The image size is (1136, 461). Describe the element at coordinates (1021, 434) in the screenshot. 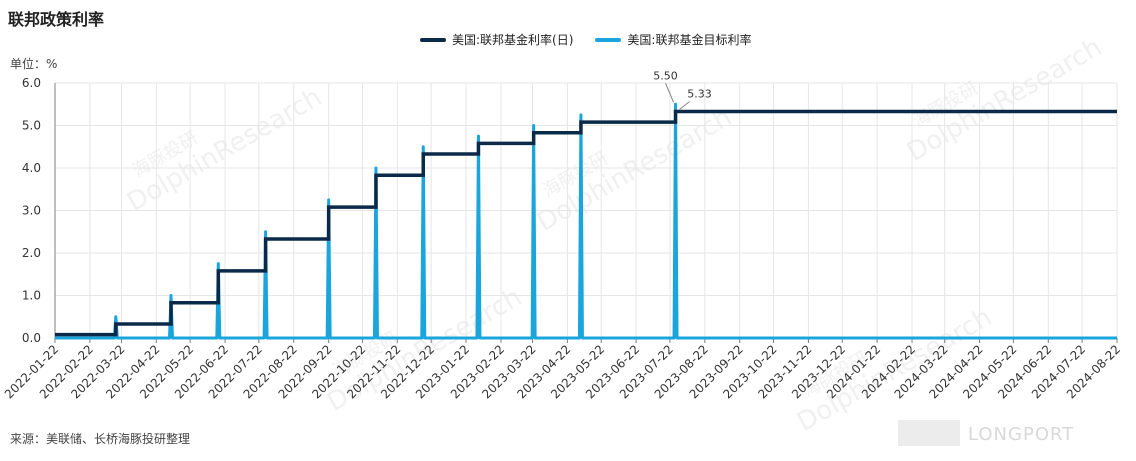

I see `brand-logo: LONGPORT` at that location.